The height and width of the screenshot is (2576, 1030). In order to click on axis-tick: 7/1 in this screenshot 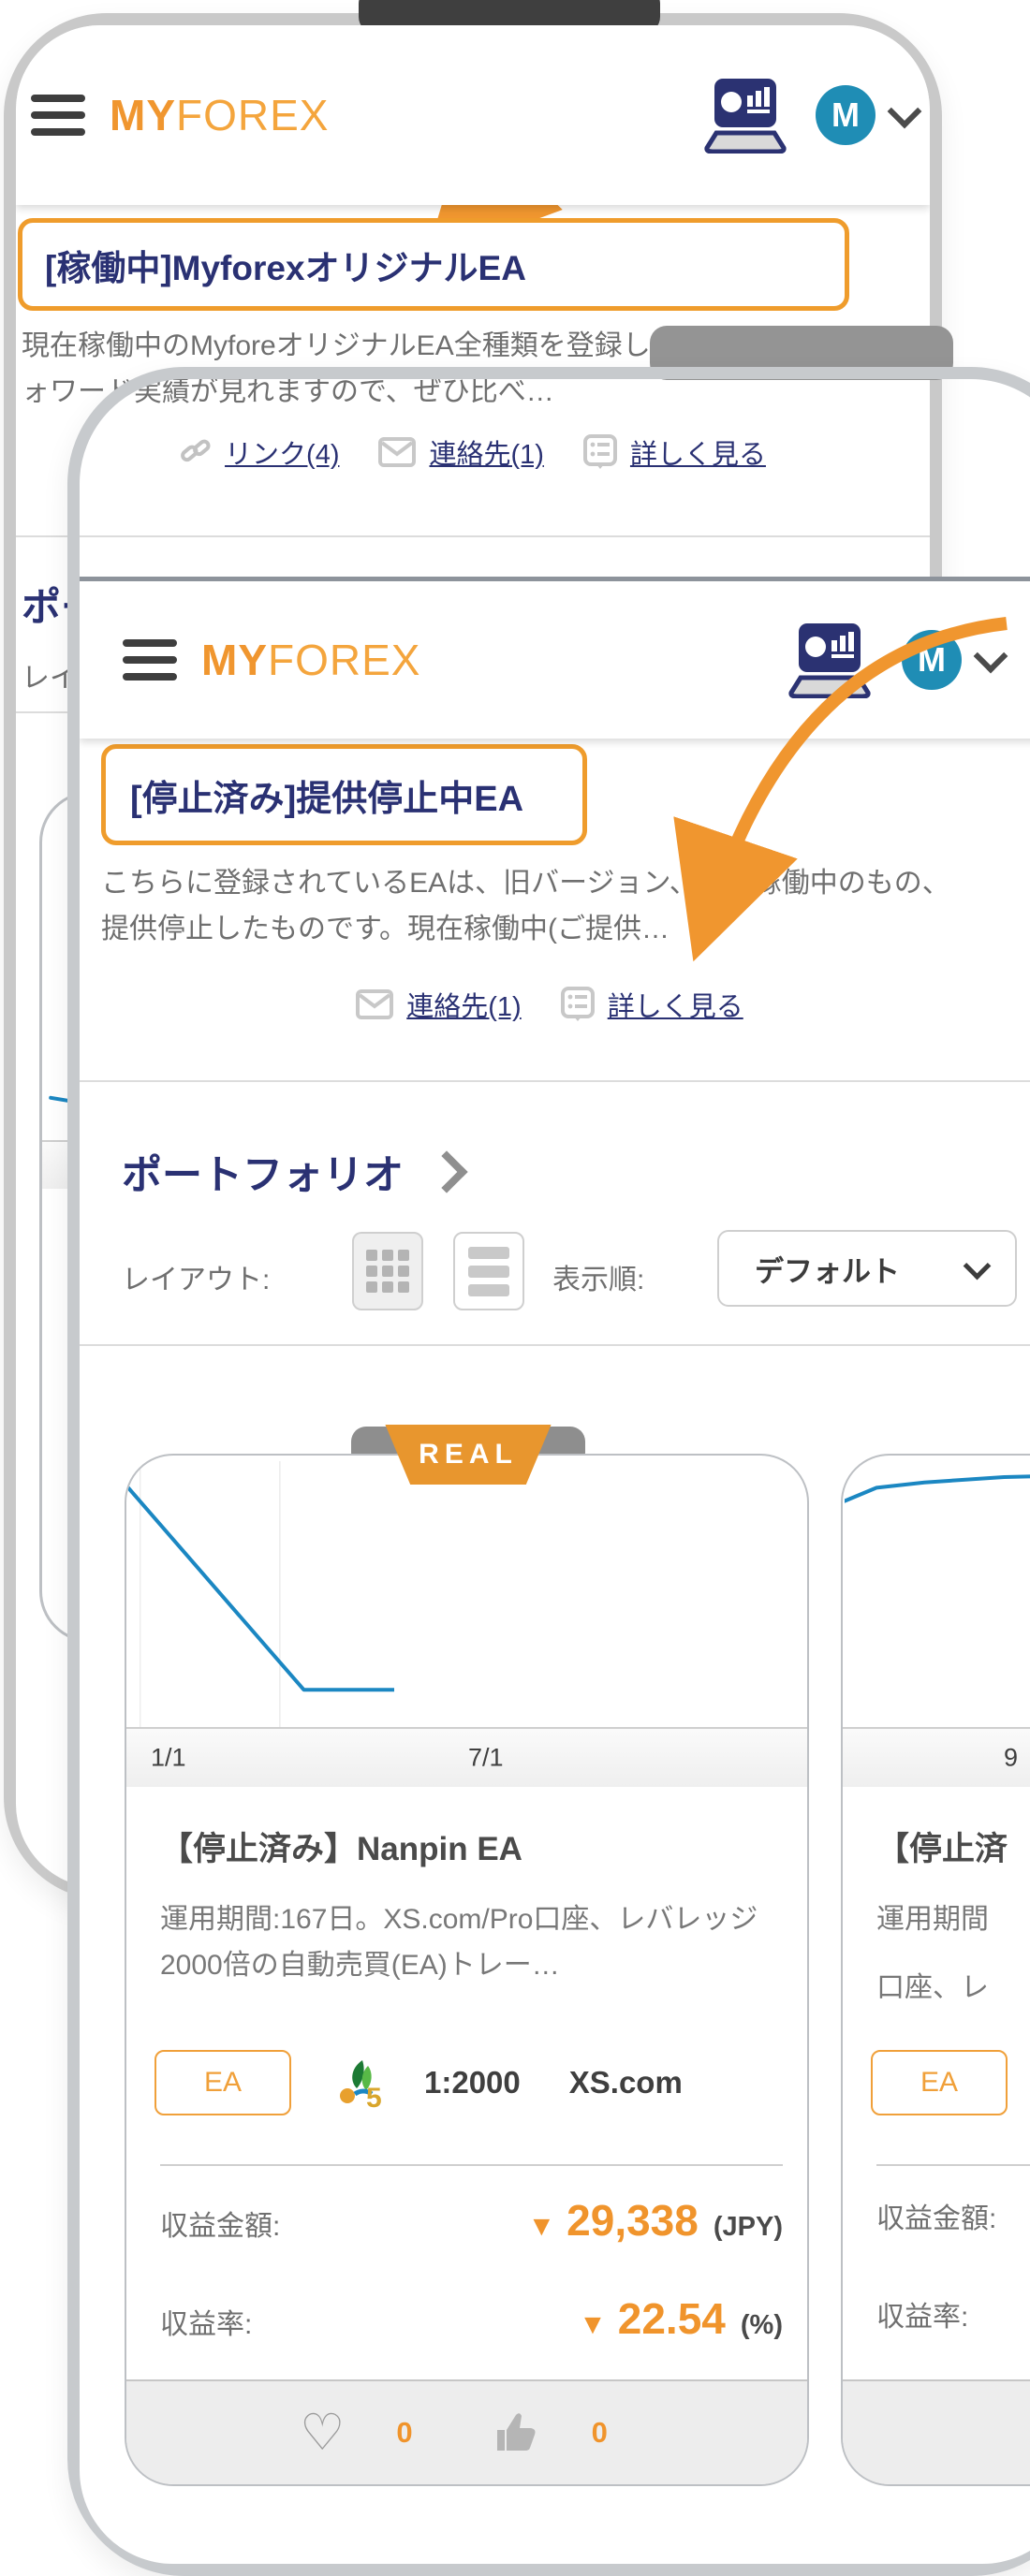, I will do `click(486, 1757)`.